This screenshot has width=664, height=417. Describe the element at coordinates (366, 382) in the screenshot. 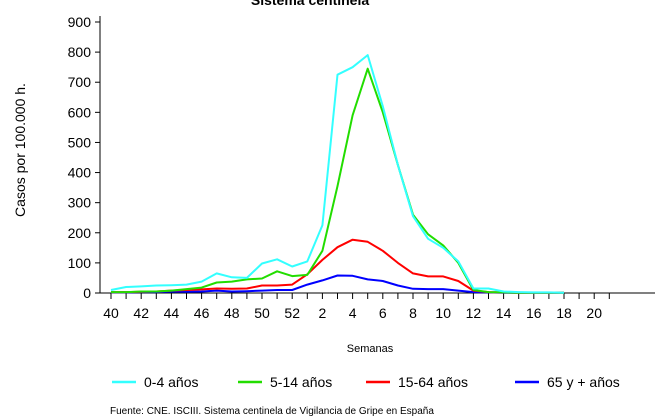

I see `legend: 0-4 años 5-14 años 15-64 años 65 y + años` at that location.